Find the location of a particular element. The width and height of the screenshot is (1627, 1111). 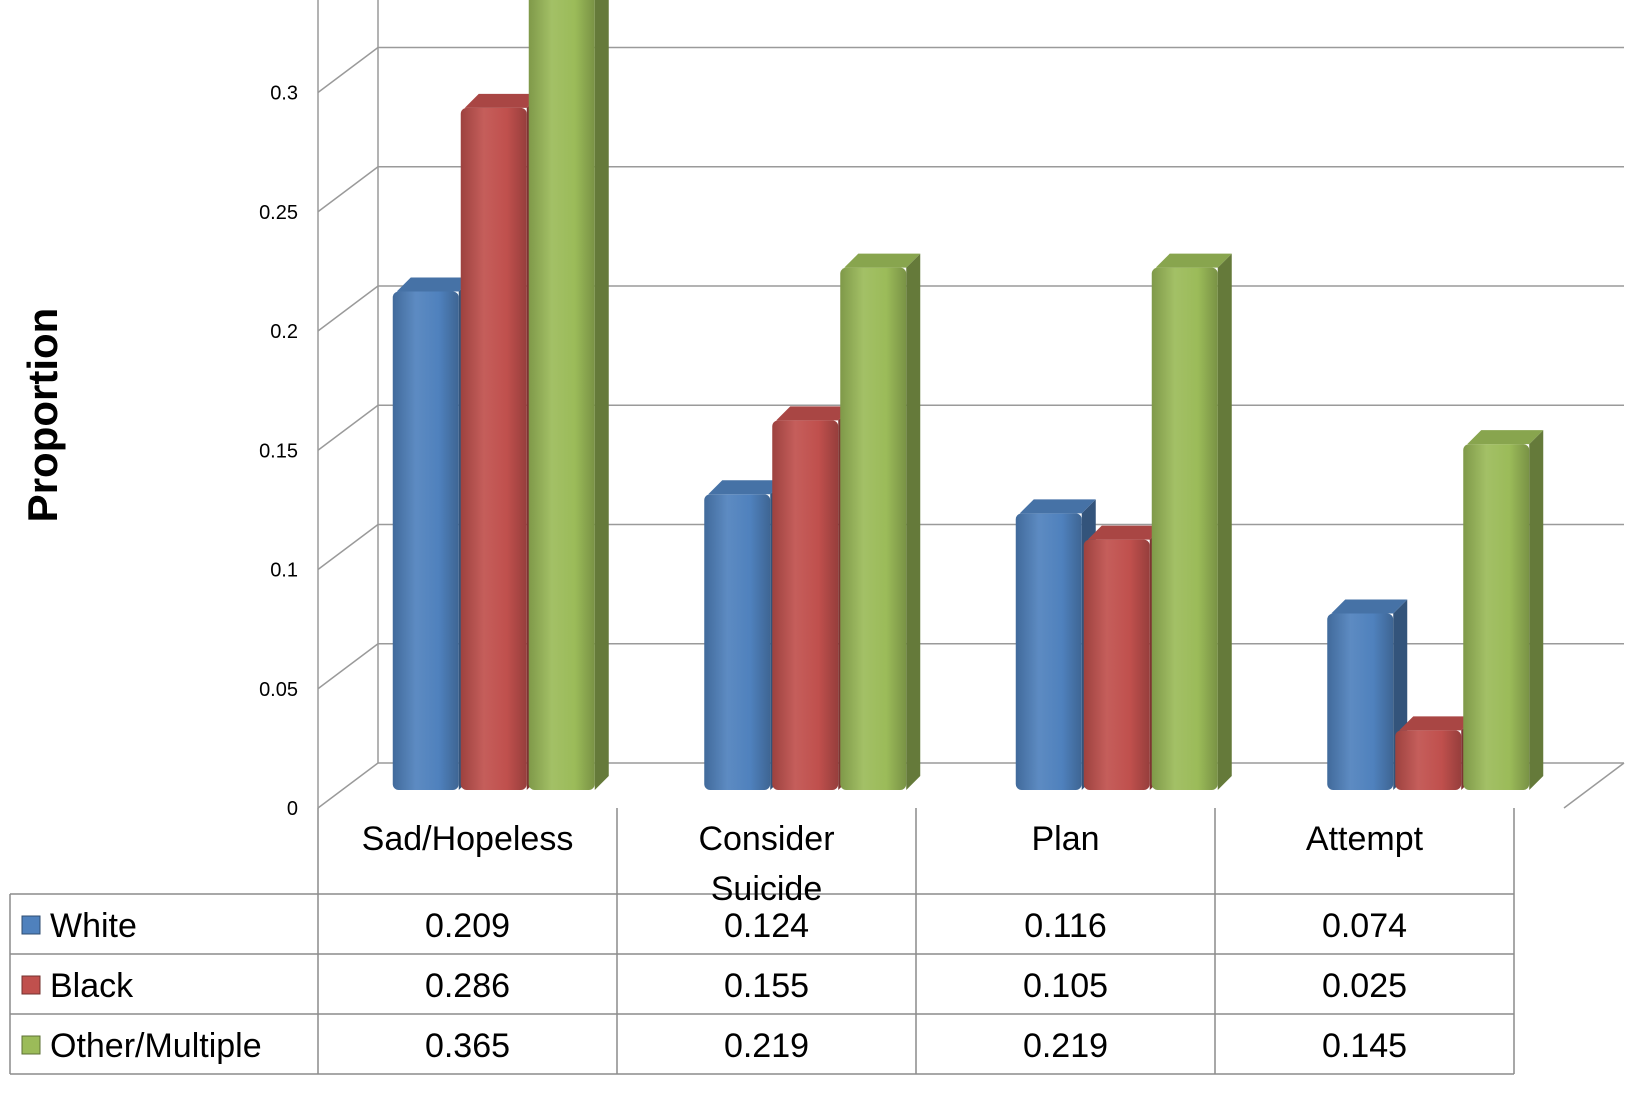

data-label: 0.105 is located at coordinates (1065, 986).